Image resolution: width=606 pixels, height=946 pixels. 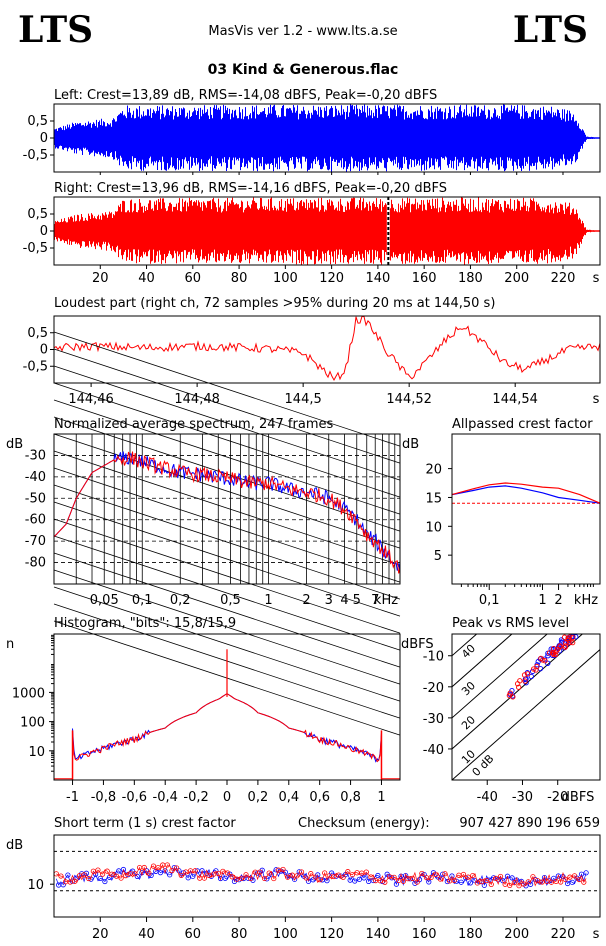 What do you see at coordinates (350, 797) in the screenshot?
I see `histogram-xtick-label: 0,8` at bounding box center [350, 797].